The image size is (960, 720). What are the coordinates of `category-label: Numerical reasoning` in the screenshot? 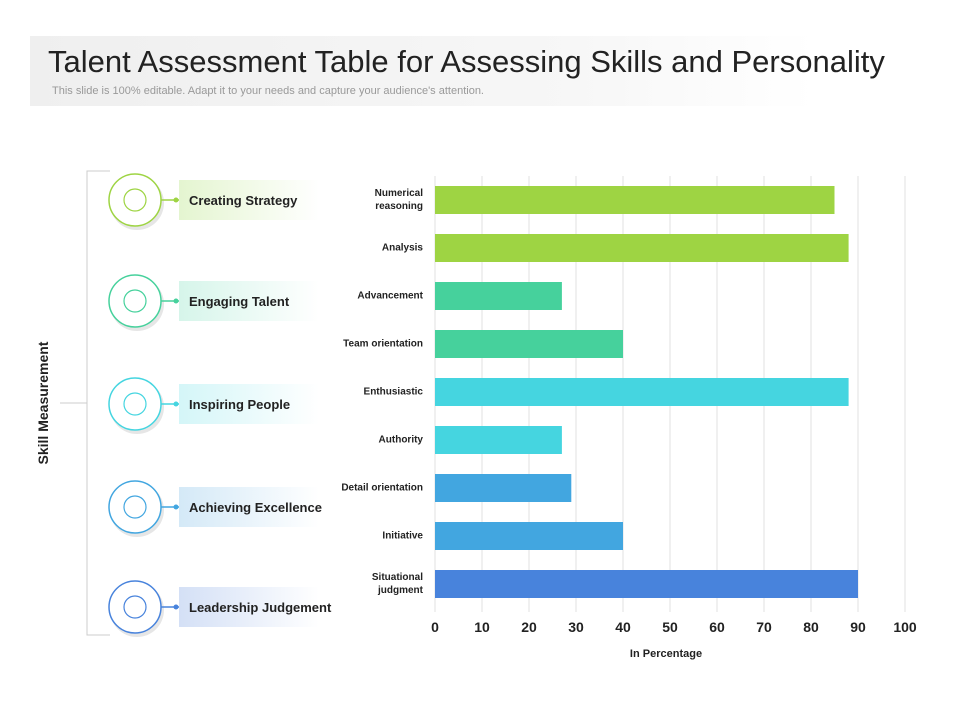 It's located at (398, 200).